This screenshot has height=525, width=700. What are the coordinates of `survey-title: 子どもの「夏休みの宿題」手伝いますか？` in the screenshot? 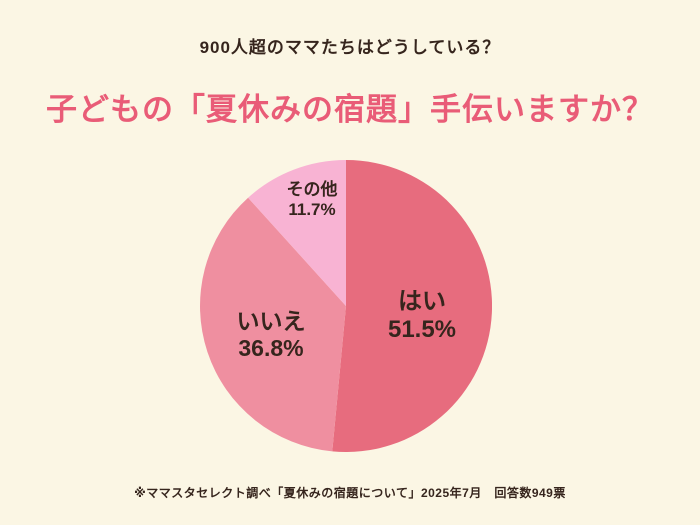 It's located at (350, 109).